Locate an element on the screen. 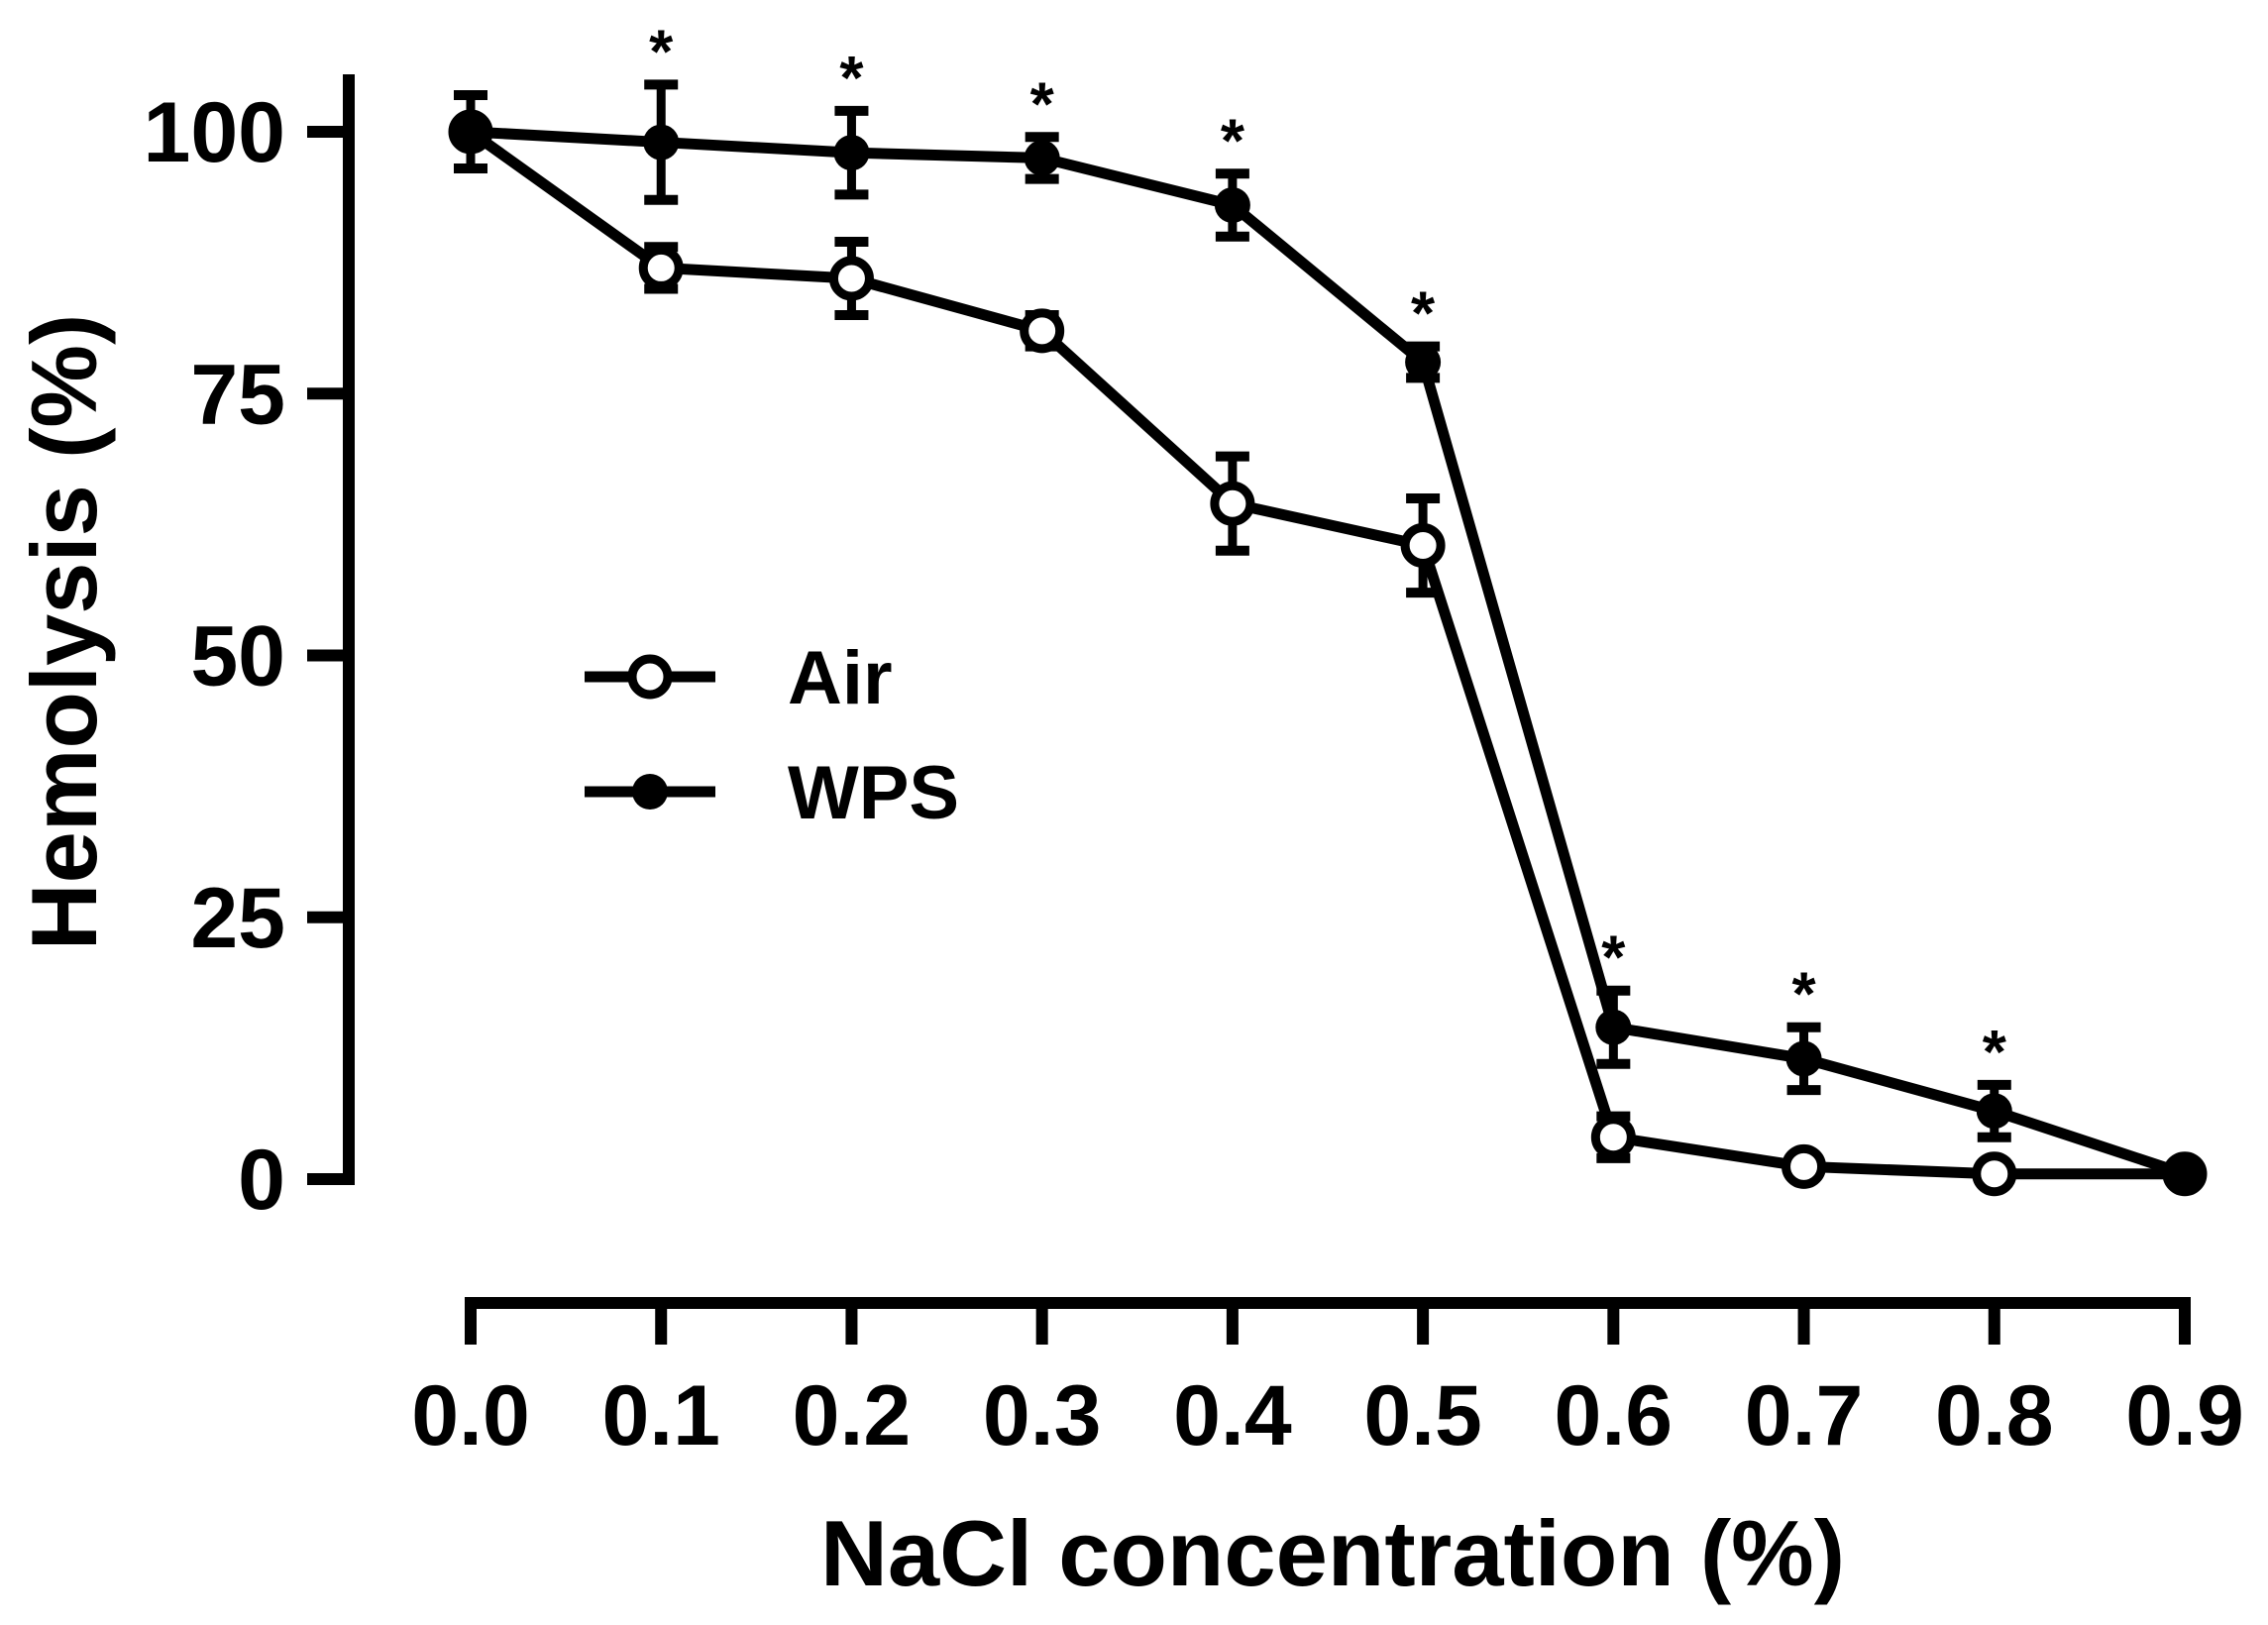 The image size is (2268, 1625). y-axis-title: Hemolysis (%) is located at coordinates (64, 632).